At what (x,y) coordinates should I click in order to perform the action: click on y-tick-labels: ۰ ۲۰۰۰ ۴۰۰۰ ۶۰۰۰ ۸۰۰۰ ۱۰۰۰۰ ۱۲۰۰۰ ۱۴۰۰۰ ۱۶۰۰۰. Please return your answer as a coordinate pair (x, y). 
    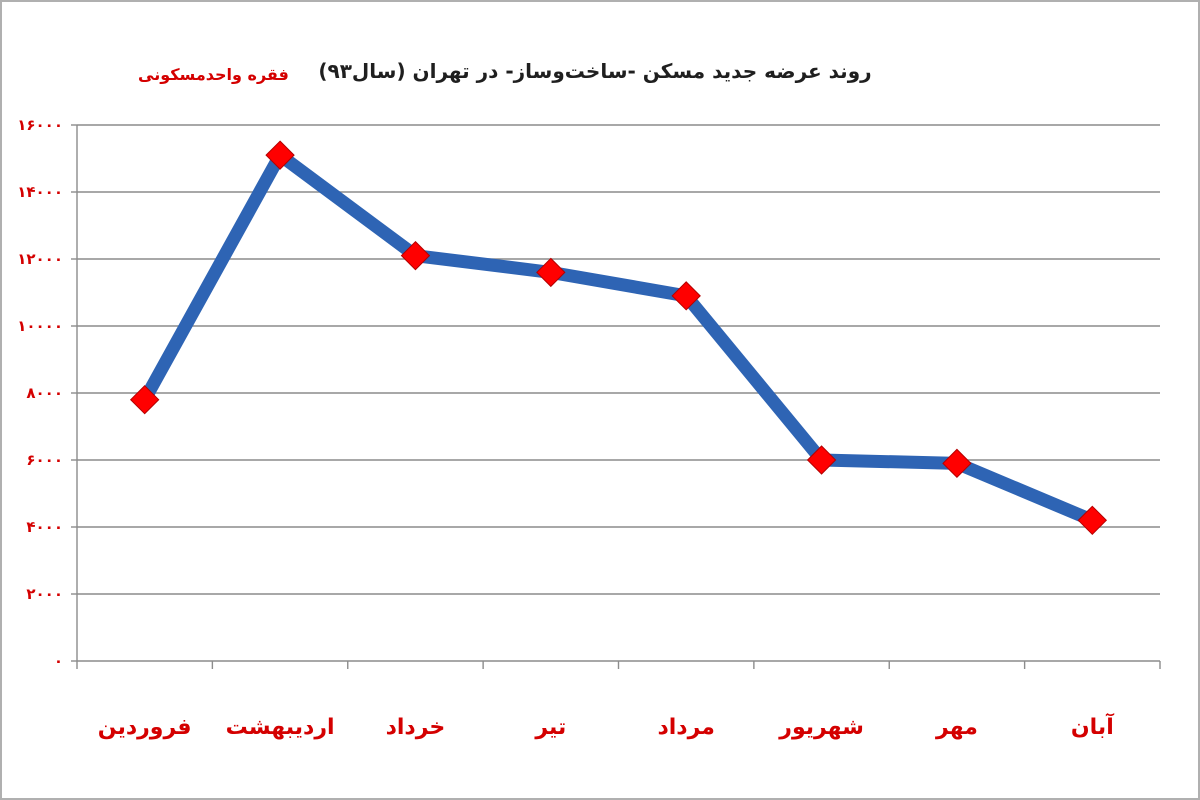
    Looking at the image, I should click on (40, 393).